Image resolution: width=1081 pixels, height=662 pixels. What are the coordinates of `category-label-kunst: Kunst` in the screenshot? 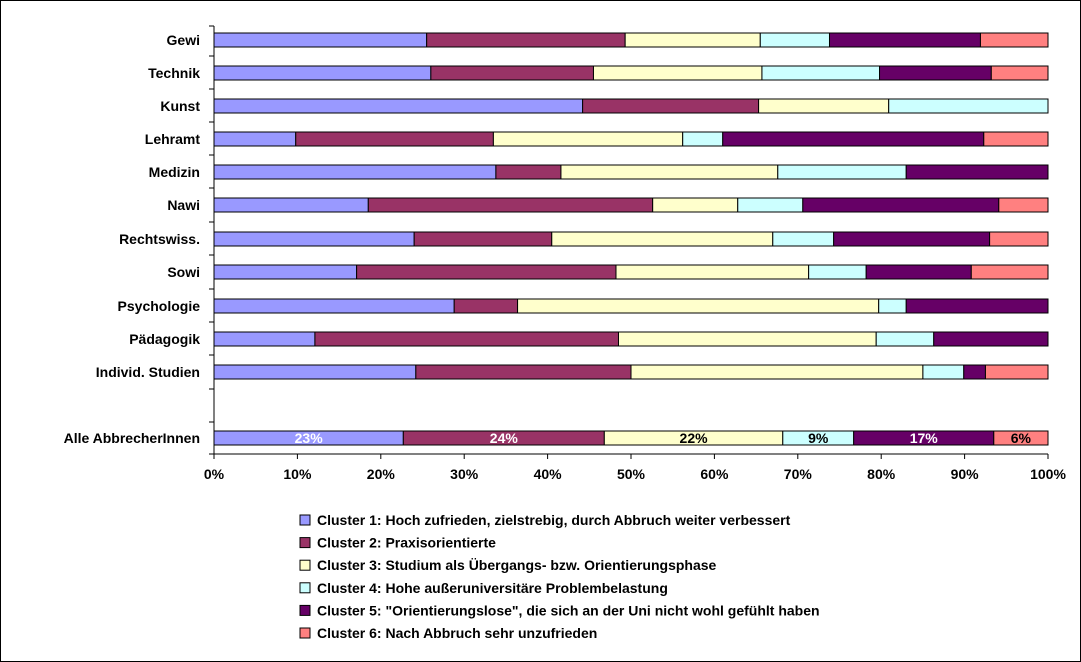 It's located at (180, 106).